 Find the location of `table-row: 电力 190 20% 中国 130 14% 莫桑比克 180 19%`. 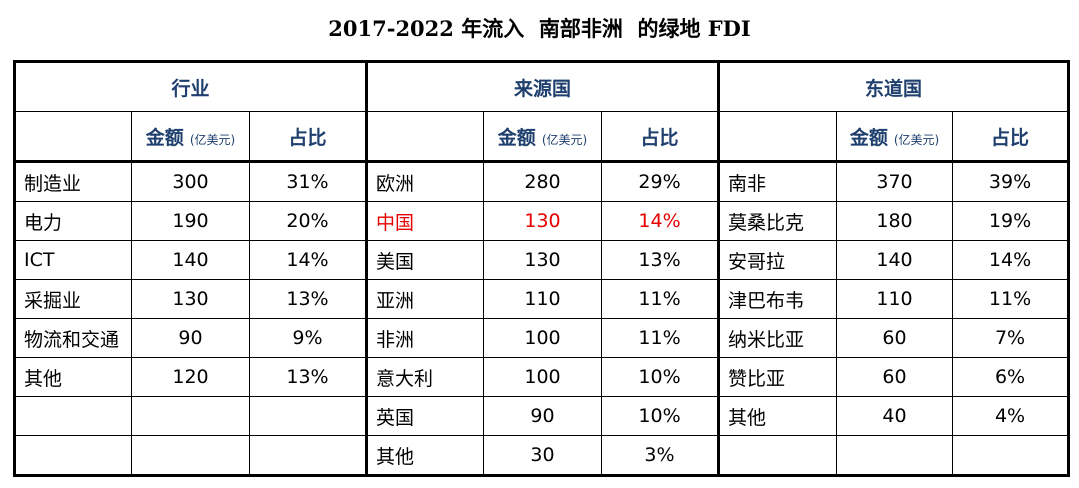

table-row: 电力 190 20% 中国 130 14% 莫桑比克 180 19% is located at coordinates (542, 221).